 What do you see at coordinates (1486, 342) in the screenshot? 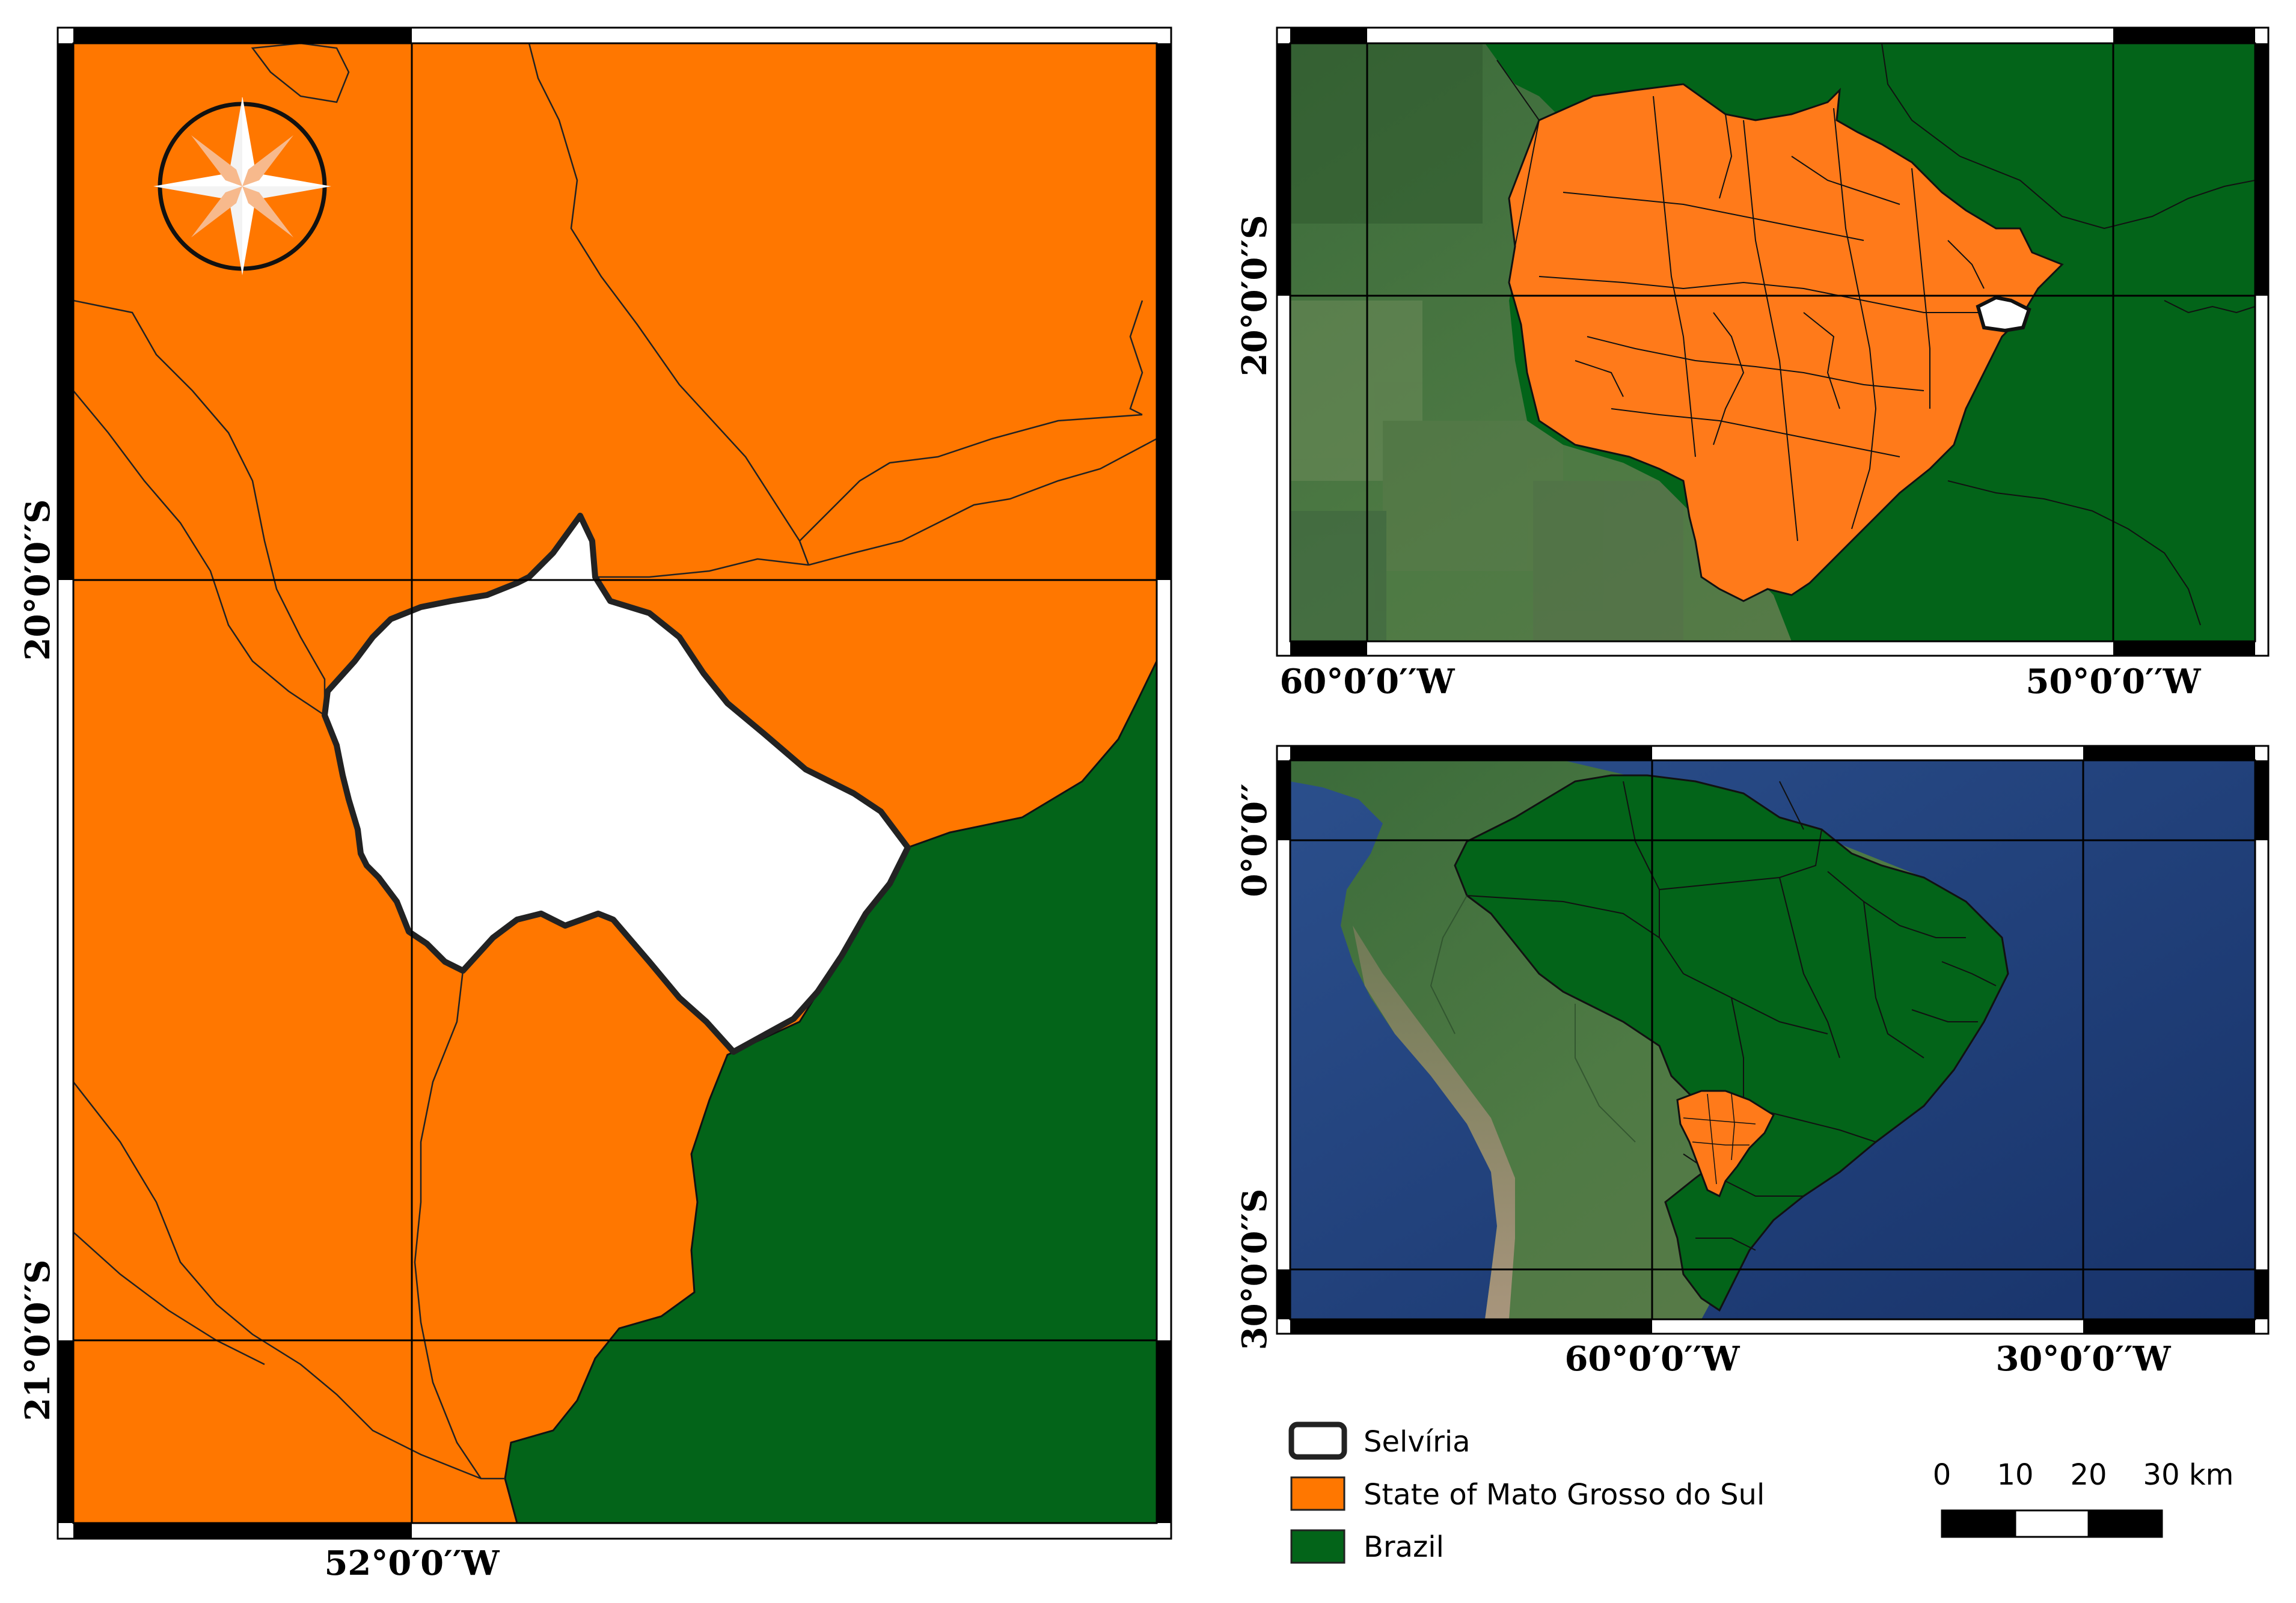
I see `inset-state-satellite-texture` at bounding box center [1486, 342].